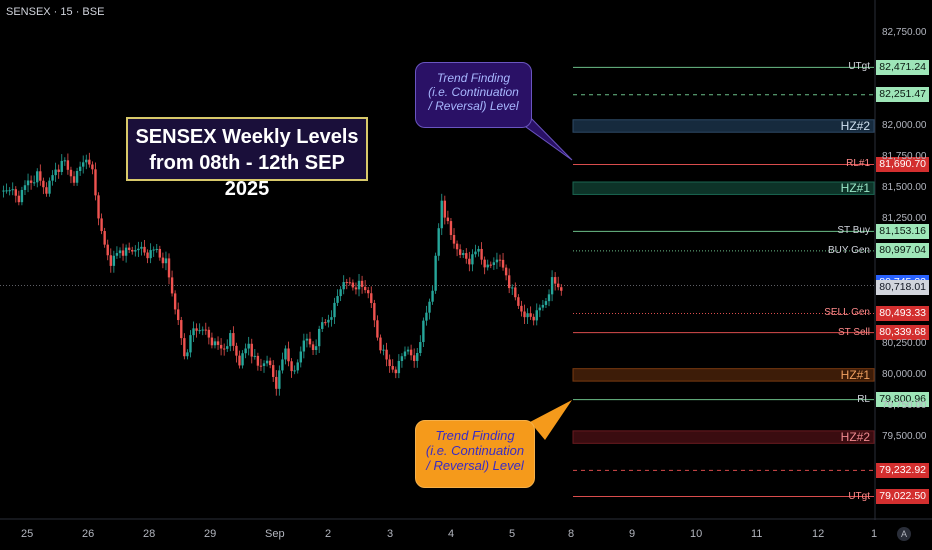 Image resolution: width=932 pixels, height=550 pixels. I want to click on level-price-tag-8: 79,232.92, so click(902, 470).